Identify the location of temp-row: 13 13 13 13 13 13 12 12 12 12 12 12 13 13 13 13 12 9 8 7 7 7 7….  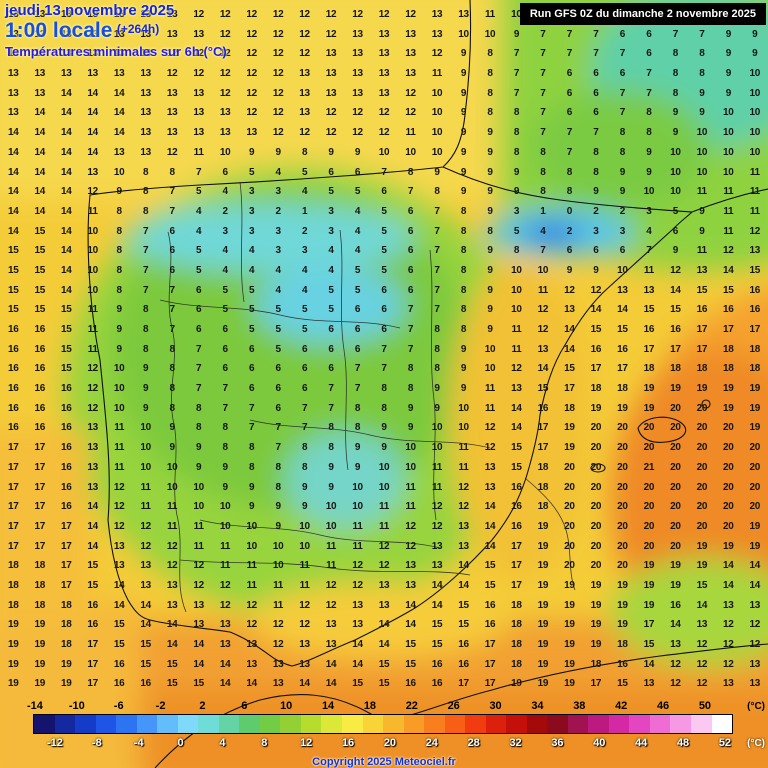
(384, 54).